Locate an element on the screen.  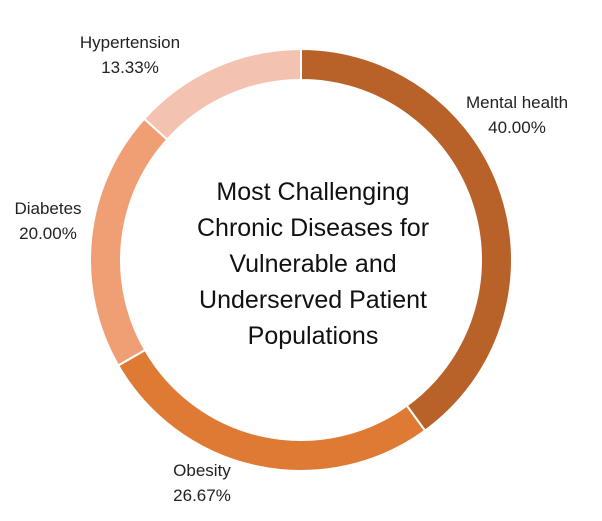
chart-title-line: Underserved Patient is located at coordinates (313, 300).